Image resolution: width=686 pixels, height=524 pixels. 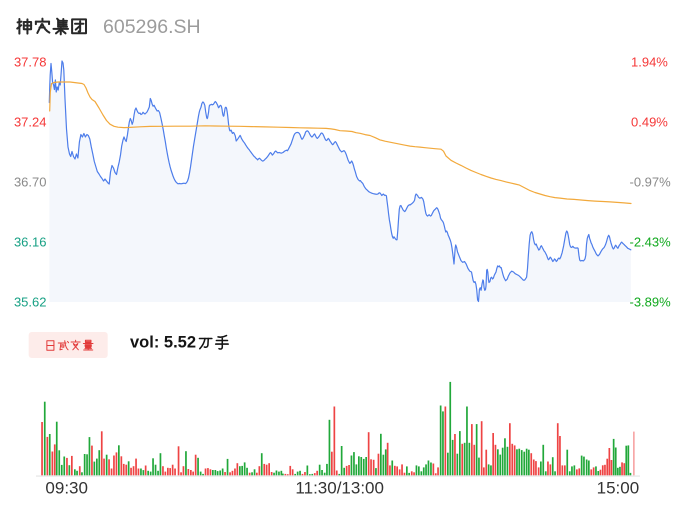 What do you see at coordinates (339, 488) in the screenshot?
I see `svg-text: 11:30/13:00` at bounding box center [339, 488].